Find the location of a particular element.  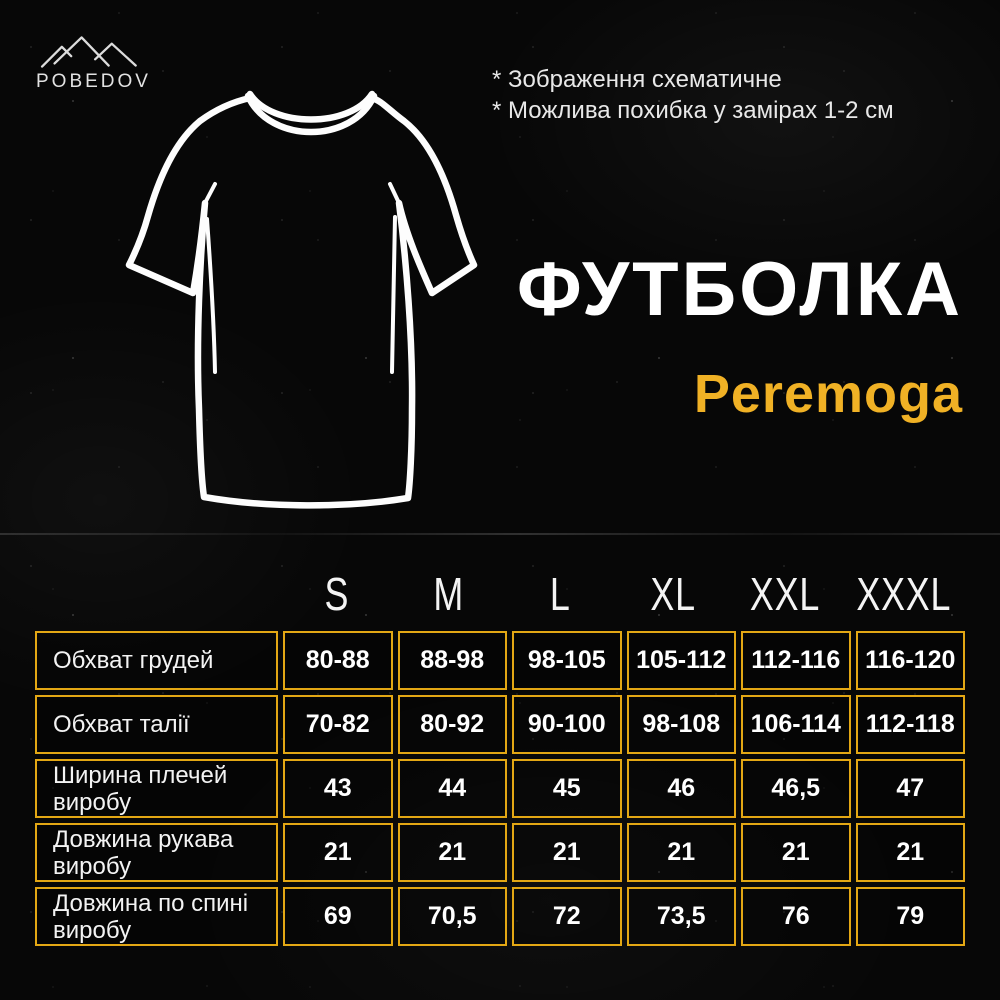

size-col-header-label: XXXL is located at coordinates (904, 594).